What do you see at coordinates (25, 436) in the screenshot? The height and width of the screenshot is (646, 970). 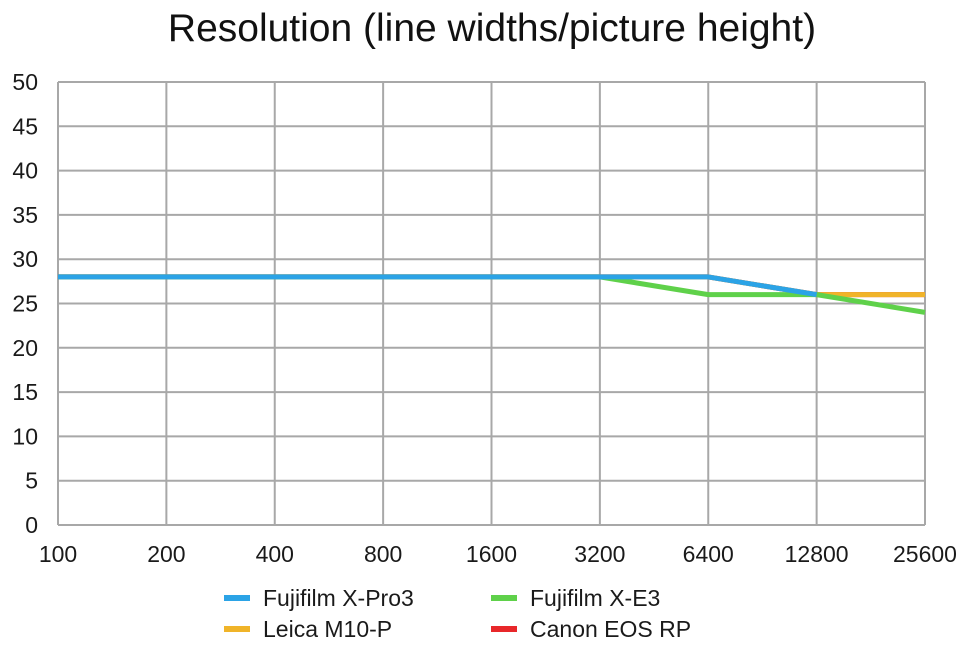 I see `y-tick-label: 10` at bounding box center [25, 436].